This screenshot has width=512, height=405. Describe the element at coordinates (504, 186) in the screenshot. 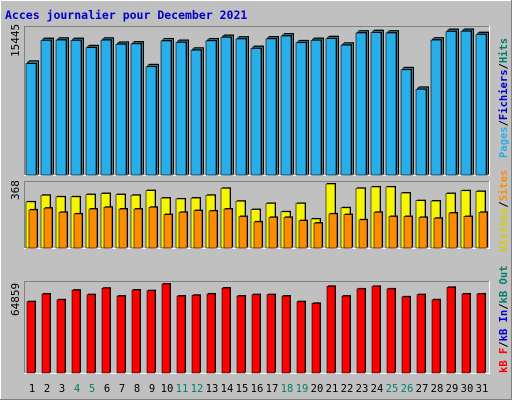

I see `legend-entry: Sites` at that location.